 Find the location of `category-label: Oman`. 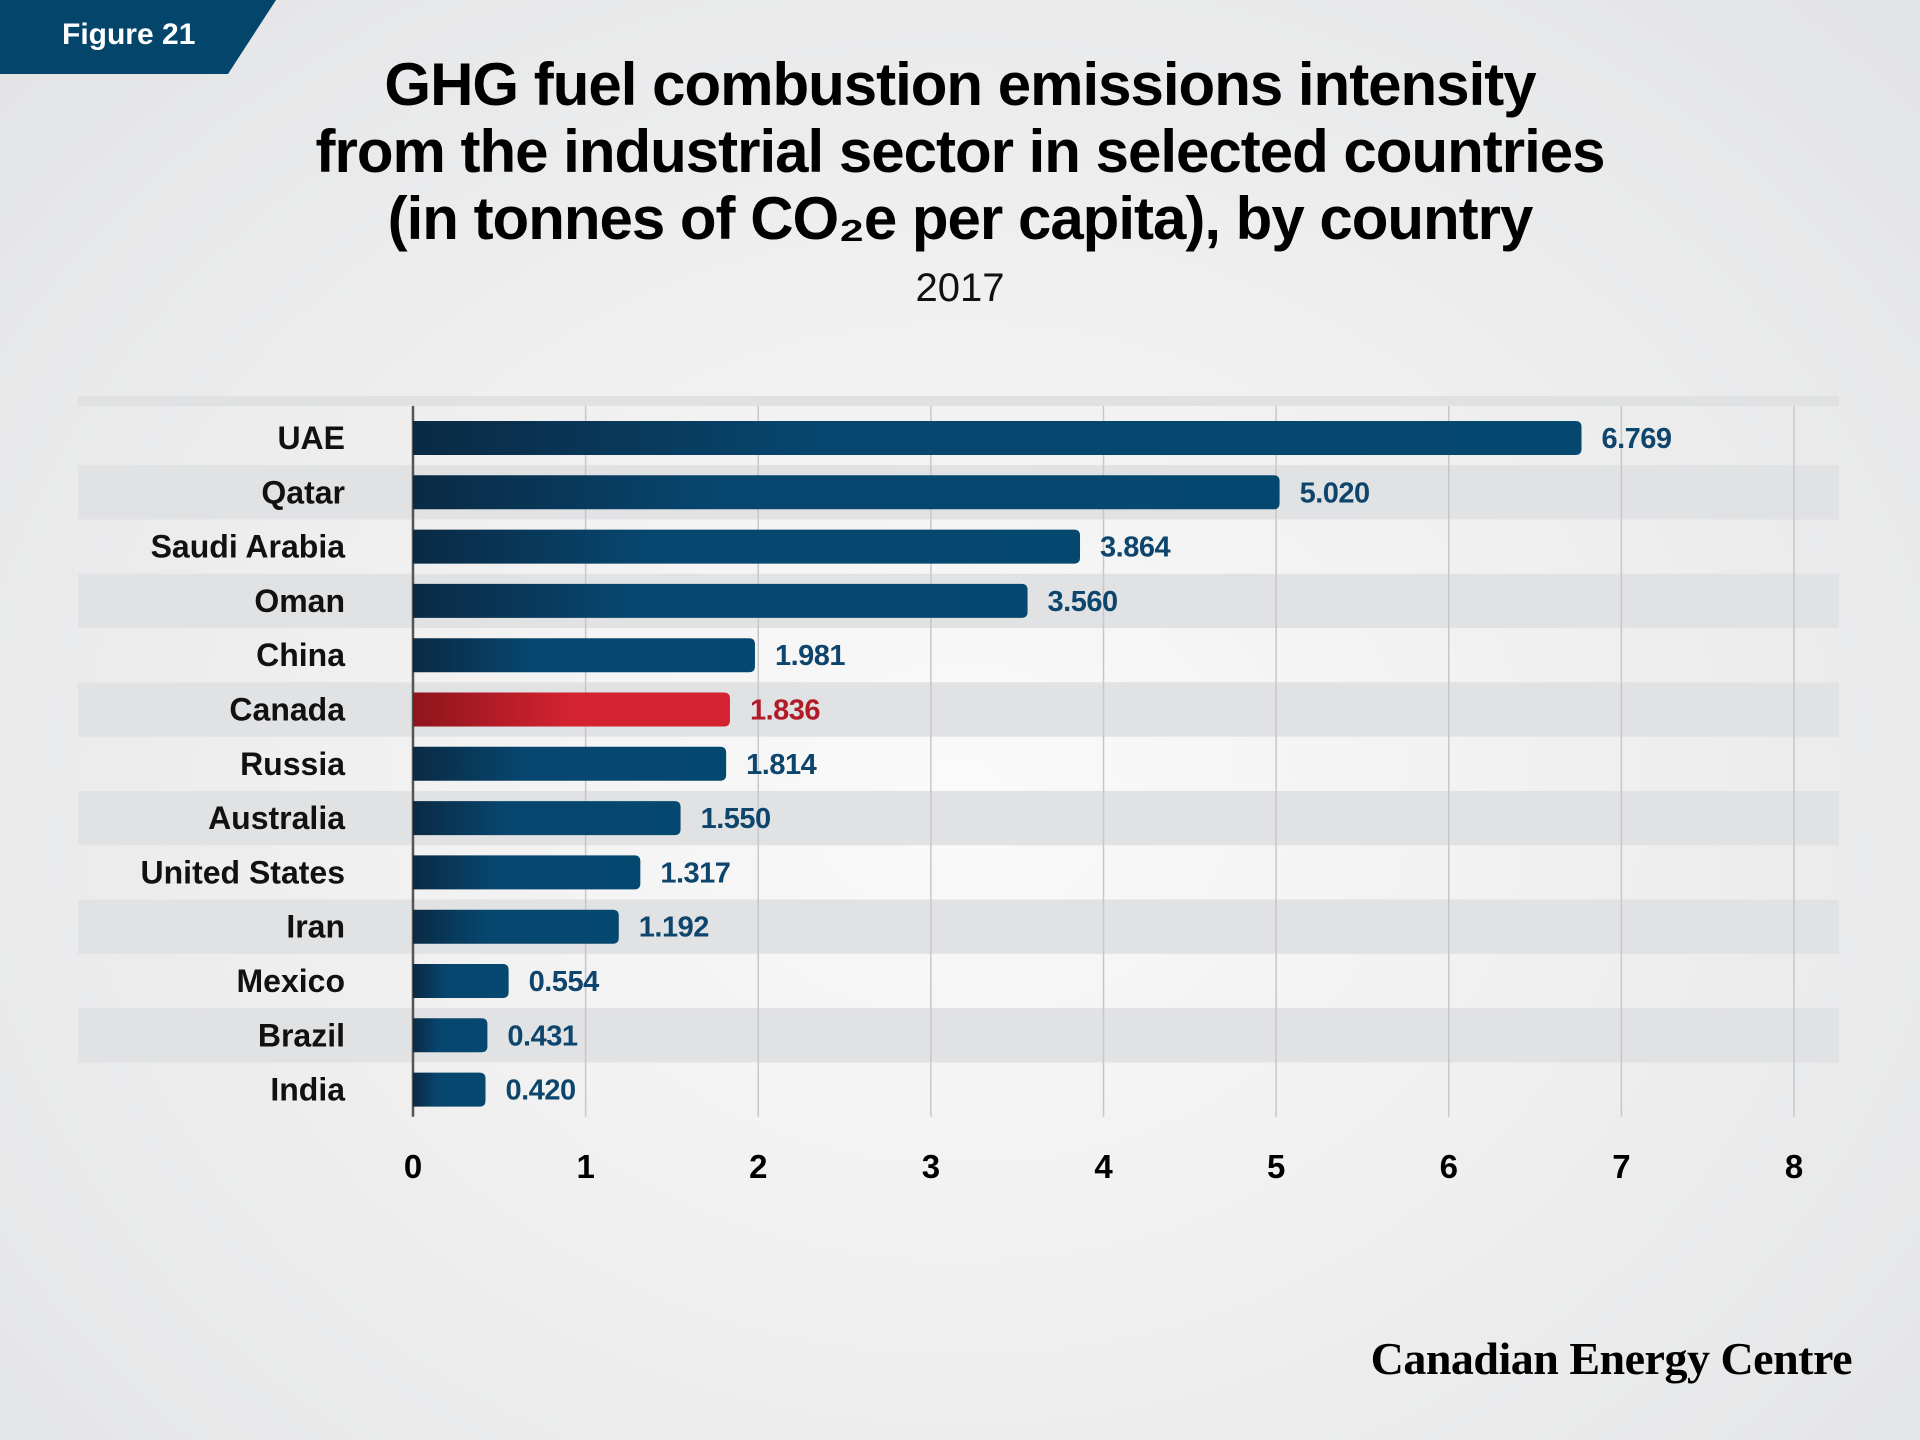

category-label: Oman is located at coordinates (299, 601).